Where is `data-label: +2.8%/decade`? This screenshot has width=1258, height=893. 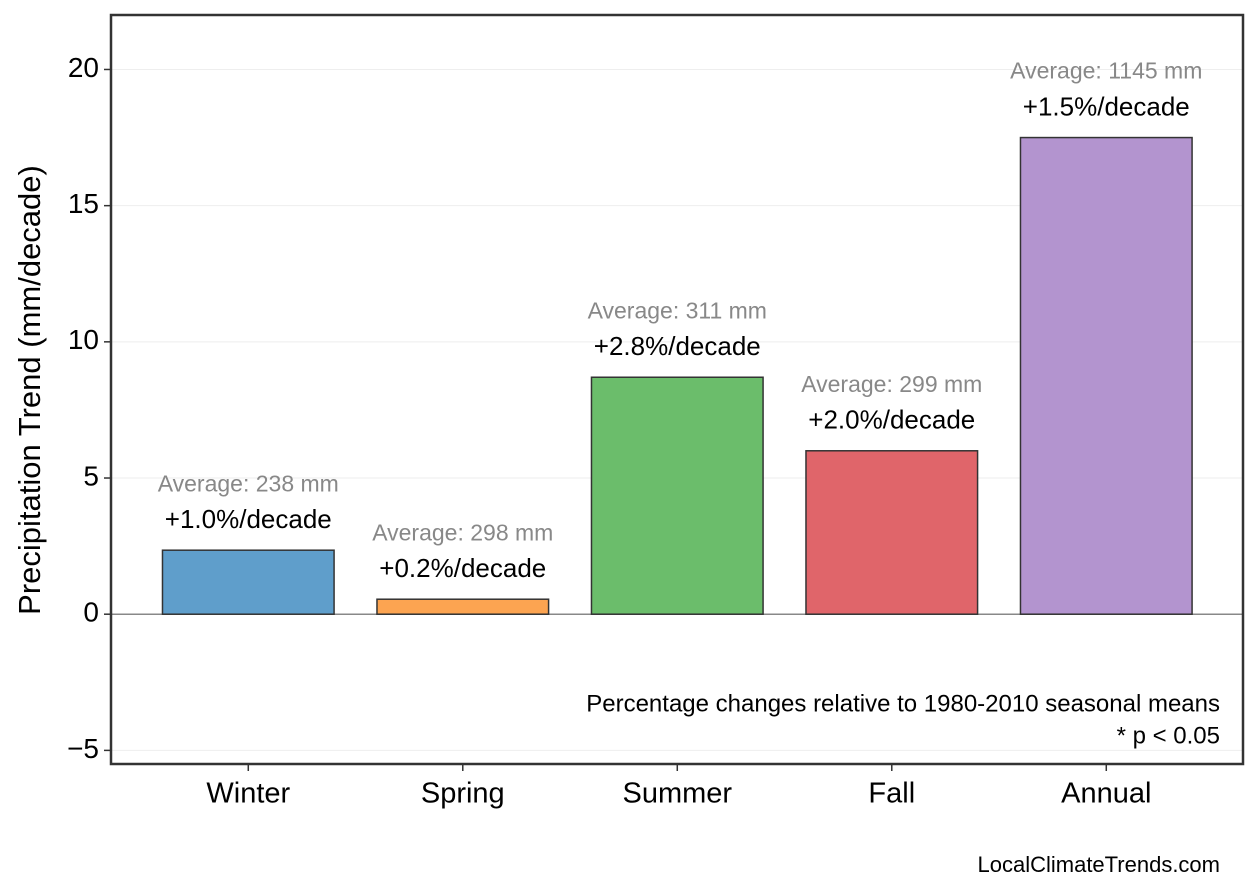 data-label: +2.8%/decade is located at coordinates (677, 346).